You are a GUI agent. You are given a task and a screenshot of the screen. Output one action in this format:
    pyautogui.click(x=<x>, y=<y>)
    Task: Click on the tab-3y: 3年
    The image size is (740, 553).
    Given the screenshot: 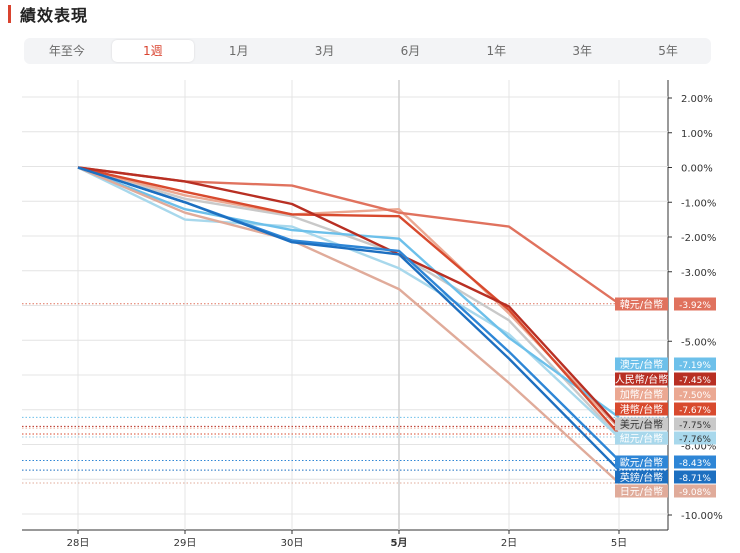 What is the action you would take?
    pyautogui.click(x=582, y=51)
    